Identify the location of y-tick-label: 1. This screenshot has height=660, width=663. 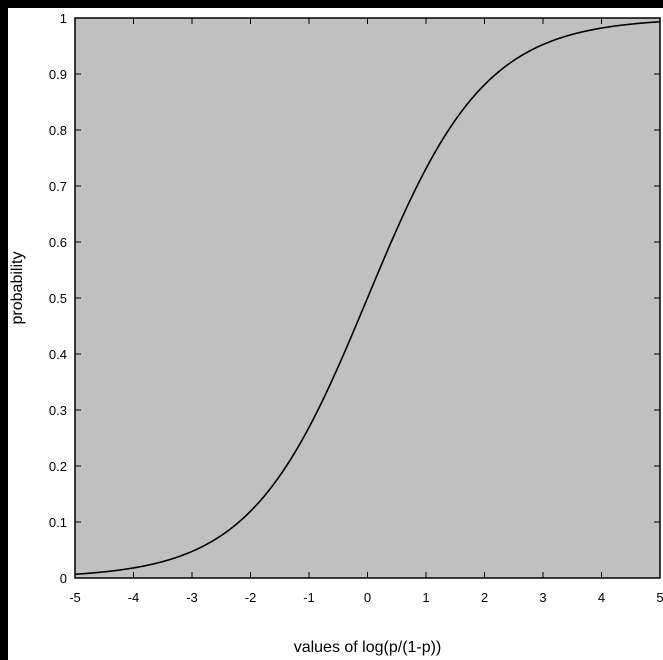
(63, 18).